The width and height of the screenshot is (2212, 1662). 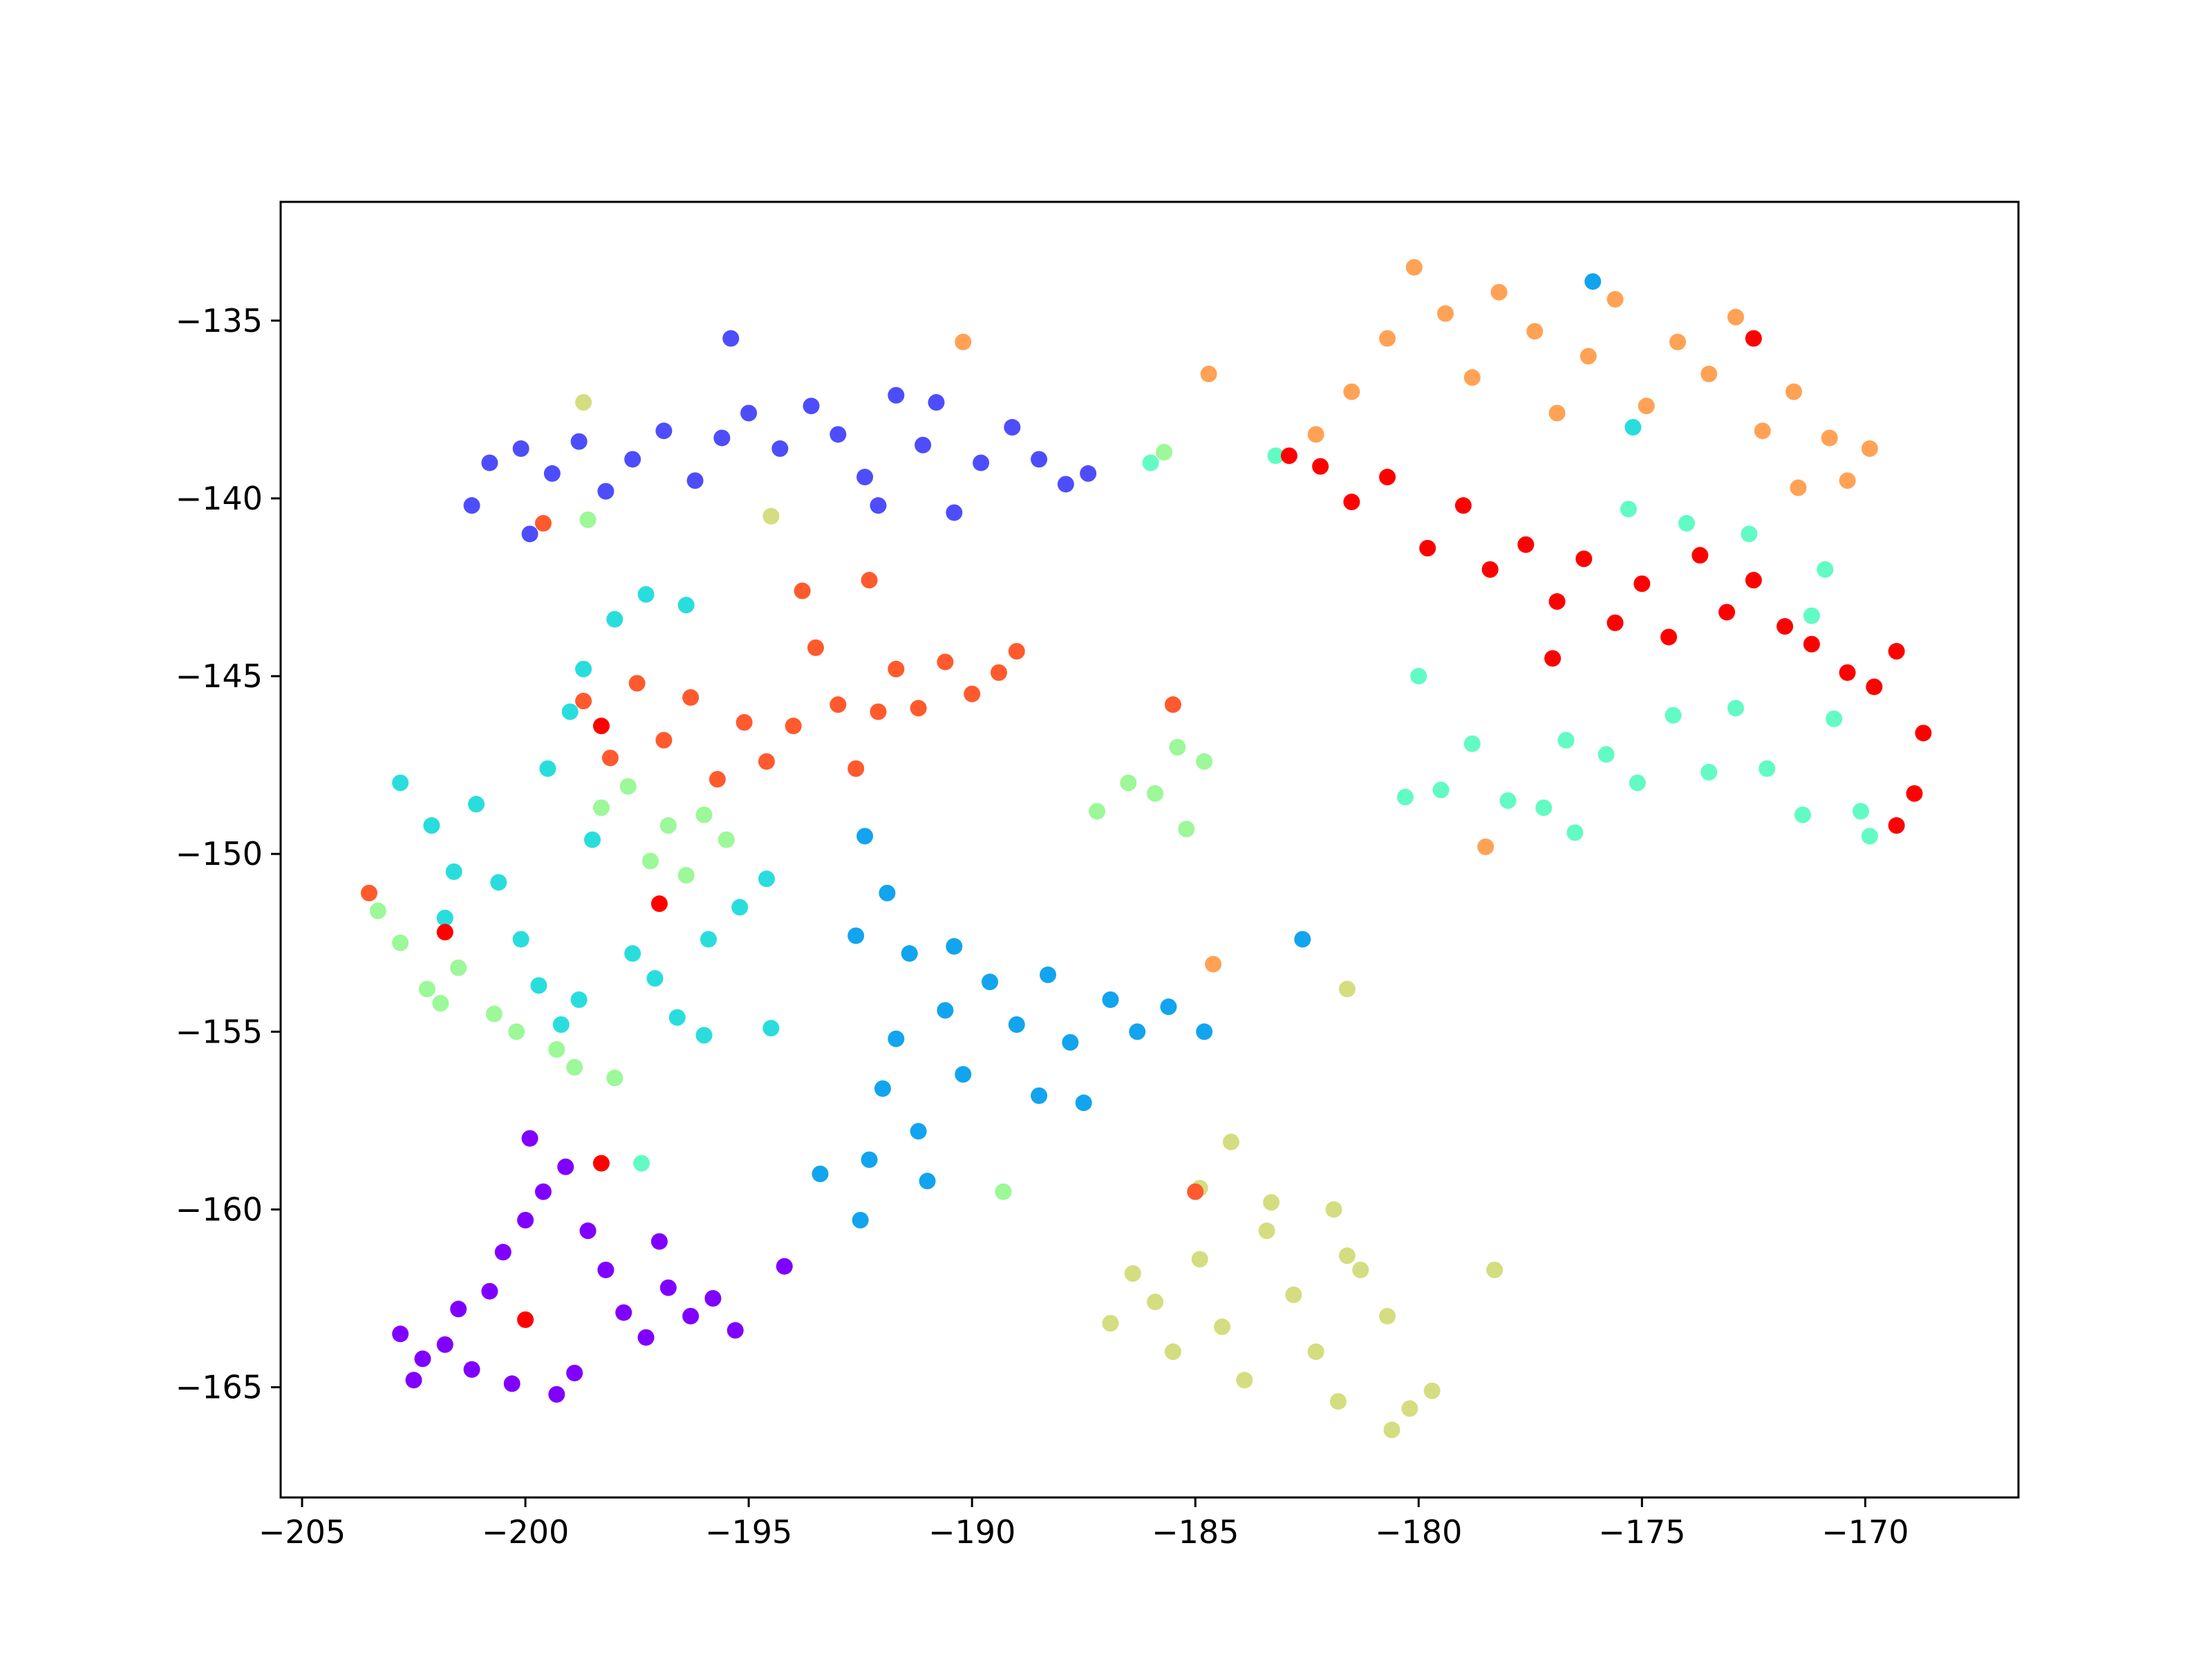 What do you see at coordinates (1418, 1532) in the screenshot?
I see `x-tick-label: −180` at bounding box center [1418, 1532].